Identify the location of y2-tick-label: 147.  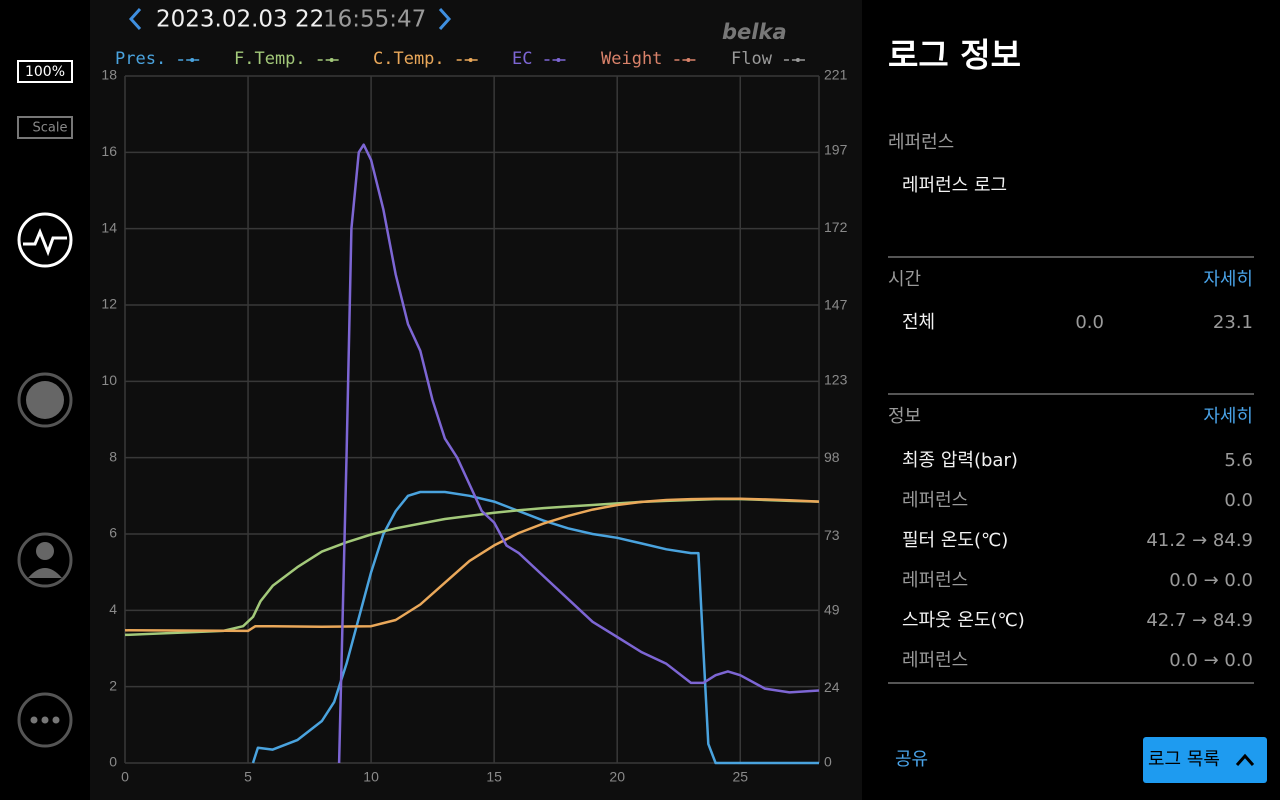
(836, 305).